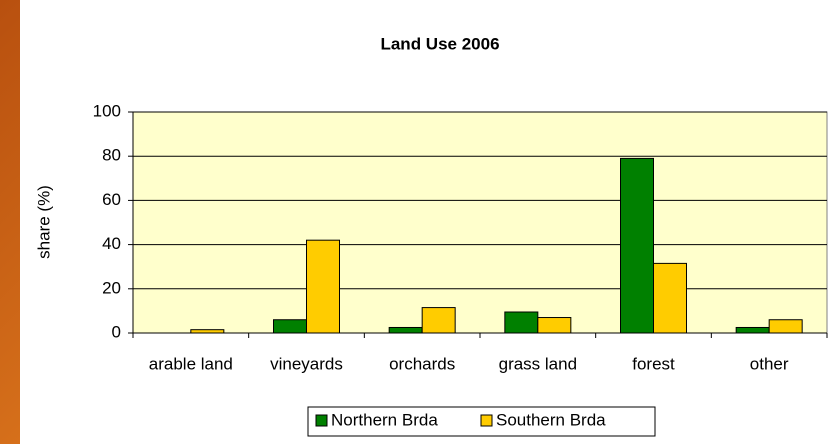  What do you see at coordinates (551, 419) in the screenshot?
I see `legend-label: Southern Brda` at bounding box center [551, 419].